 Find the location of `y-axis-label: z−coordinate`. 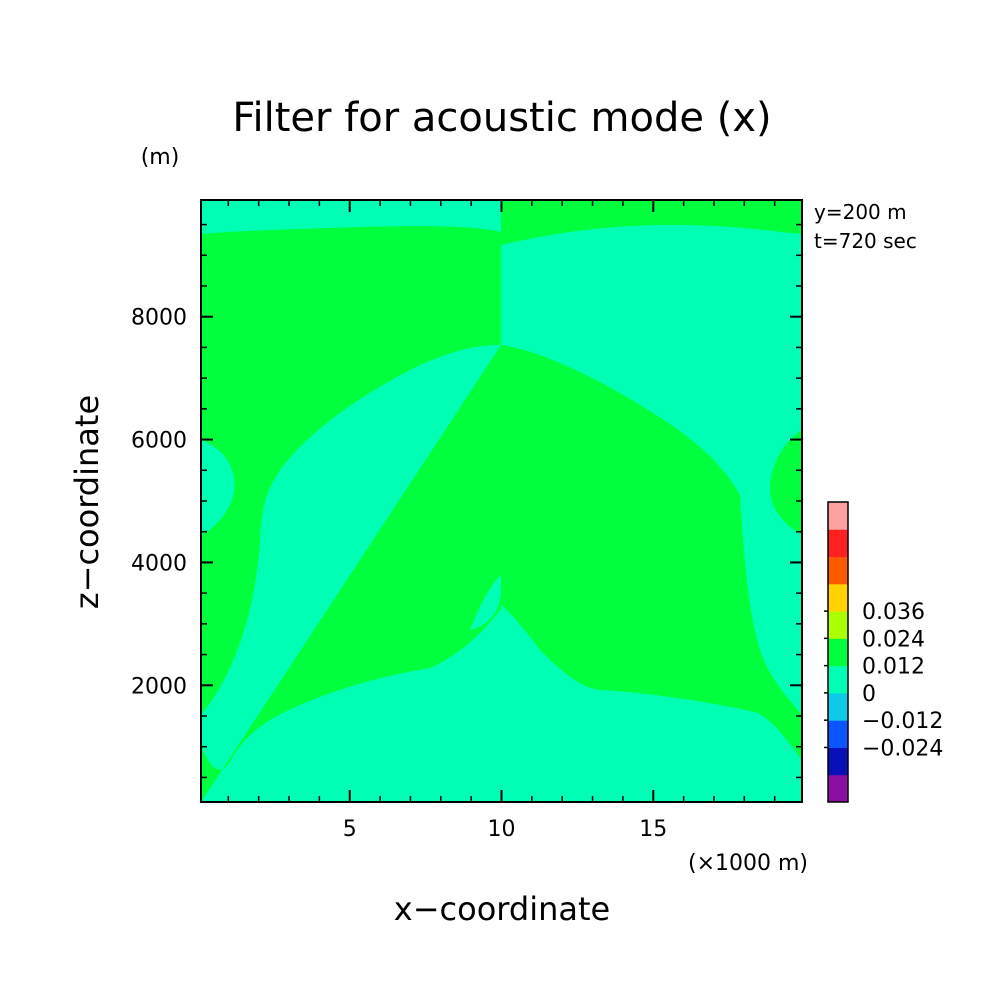

y-axis-label: z−coordinate is located at coordinates (87, 502).